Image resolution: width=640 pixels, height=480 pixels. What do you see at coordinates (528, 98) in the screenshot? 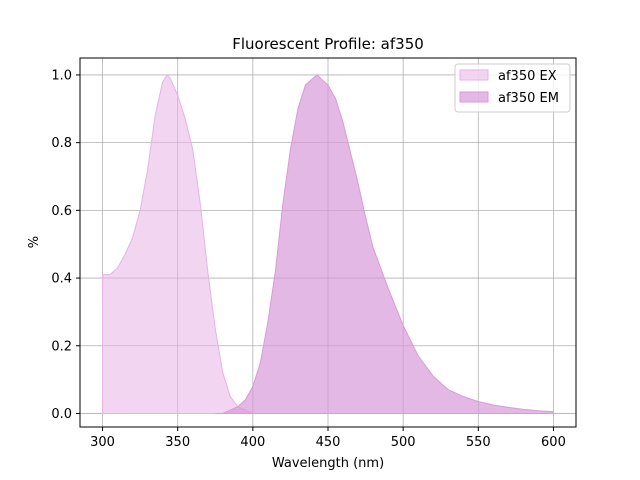
I see `legend-label-em: af350 EM` at bounding box center [528, 98].